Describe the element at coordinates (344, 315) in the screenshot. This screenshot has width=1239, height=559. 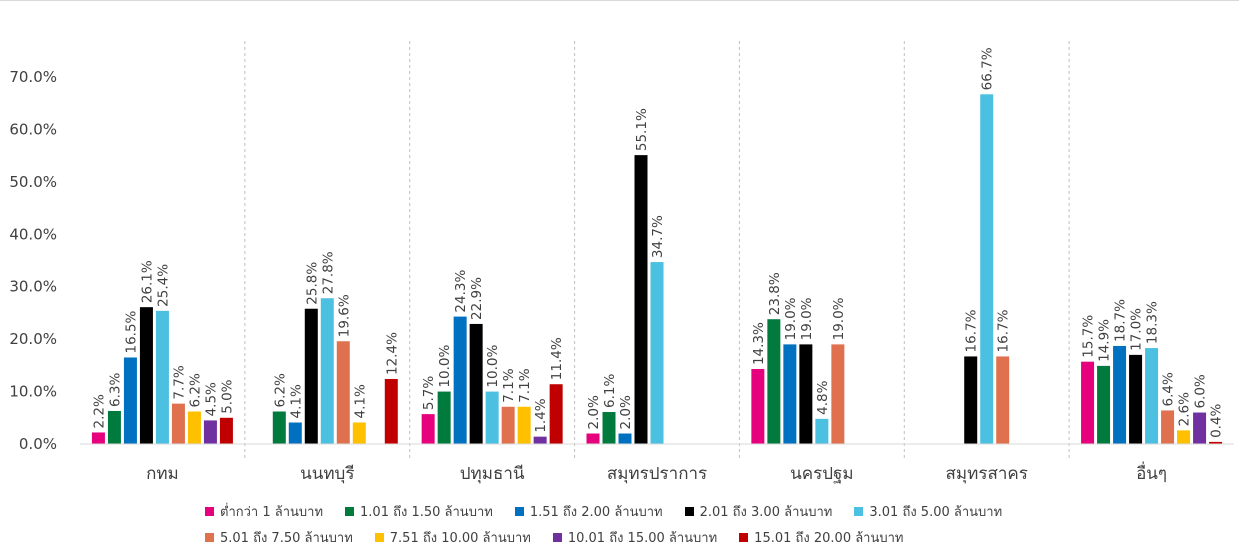
I see `data-label: 19.6%` at that location.